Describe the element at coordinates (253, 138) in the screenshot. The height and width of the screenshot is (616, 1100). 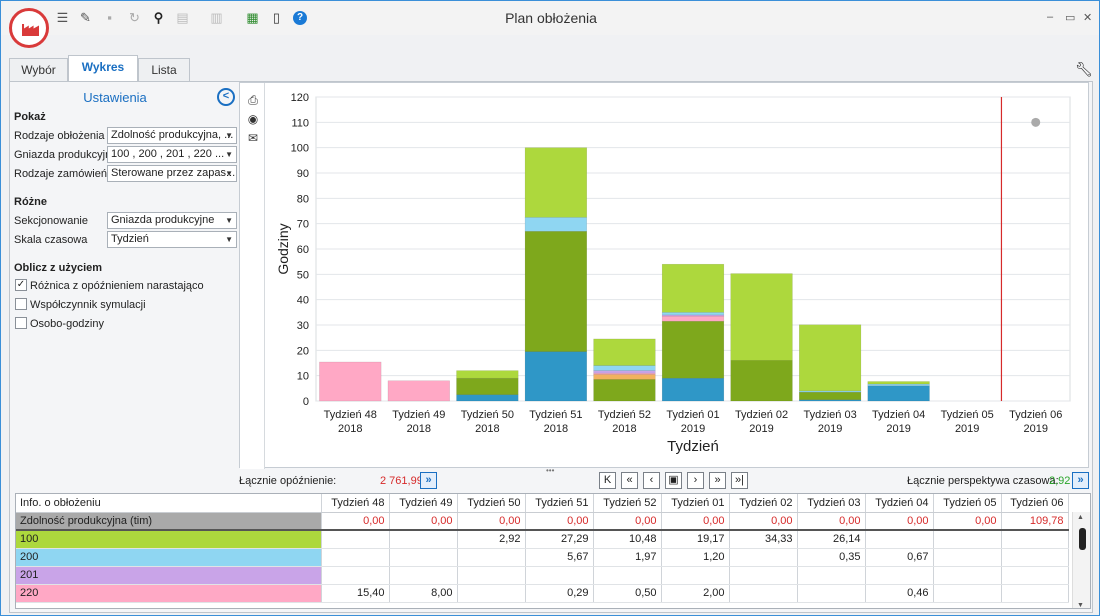
I see `mail-icon: ✉` at that location.